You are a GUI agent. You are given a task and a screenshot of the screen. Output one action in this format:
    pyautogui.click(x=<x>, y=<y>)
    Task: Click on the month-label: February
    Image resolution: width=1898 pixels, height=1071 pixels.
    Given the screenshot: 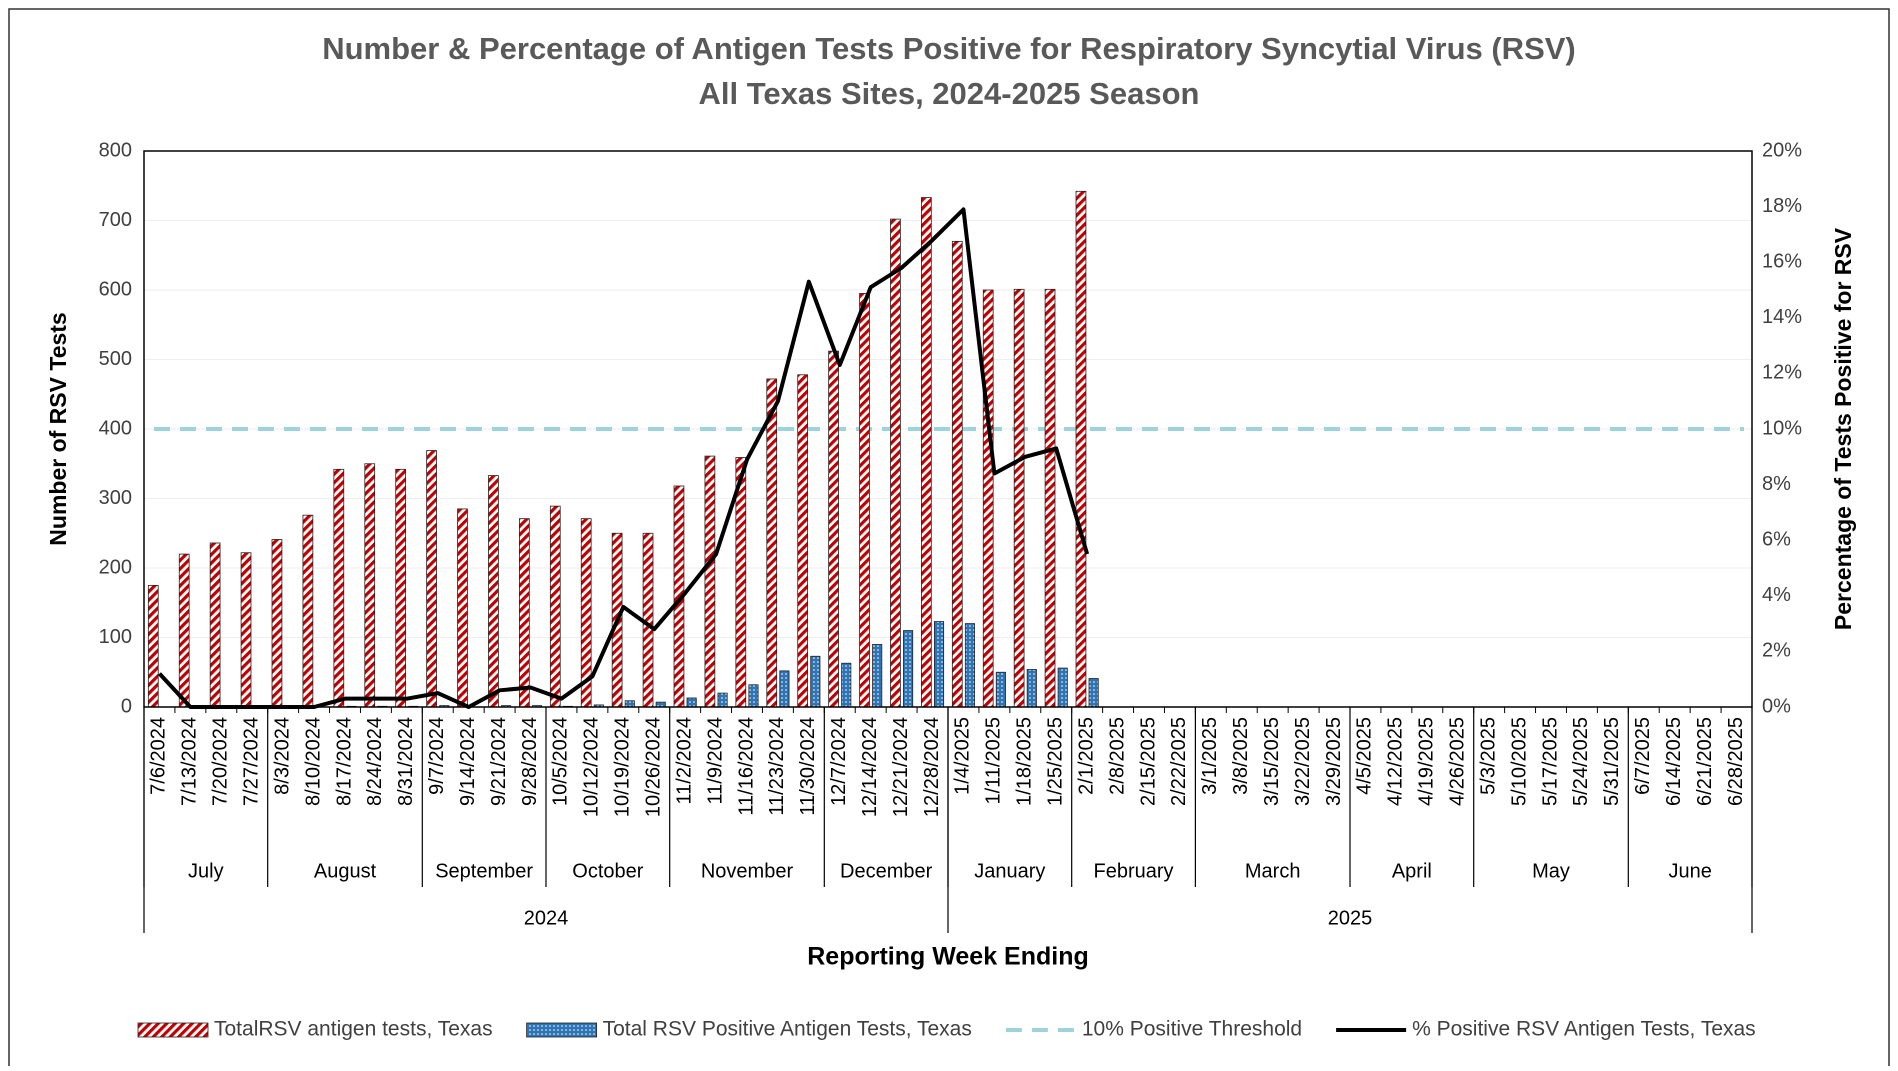 What is the action you would take?
    pyautogui.click(x=1134, y=871)
    